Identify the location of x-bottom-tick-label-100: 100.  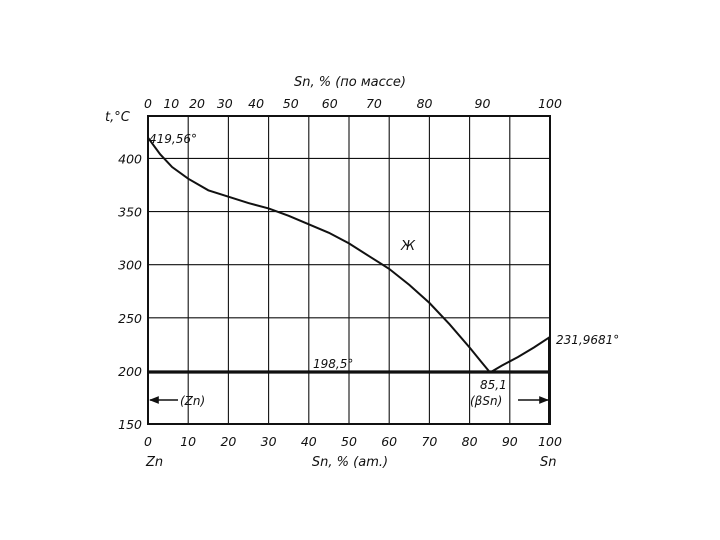
(550, 441).